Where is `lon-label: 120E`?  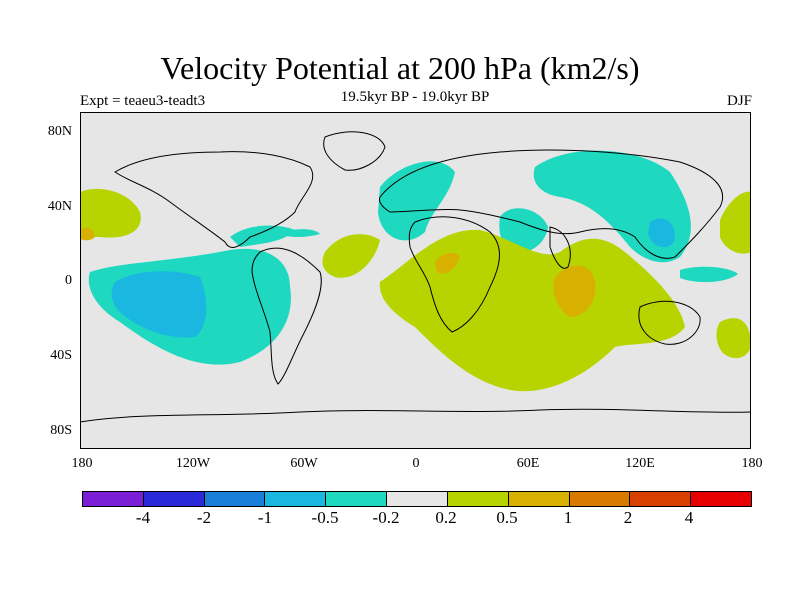
lon-label: 120E is located at coordinates (640, 463).